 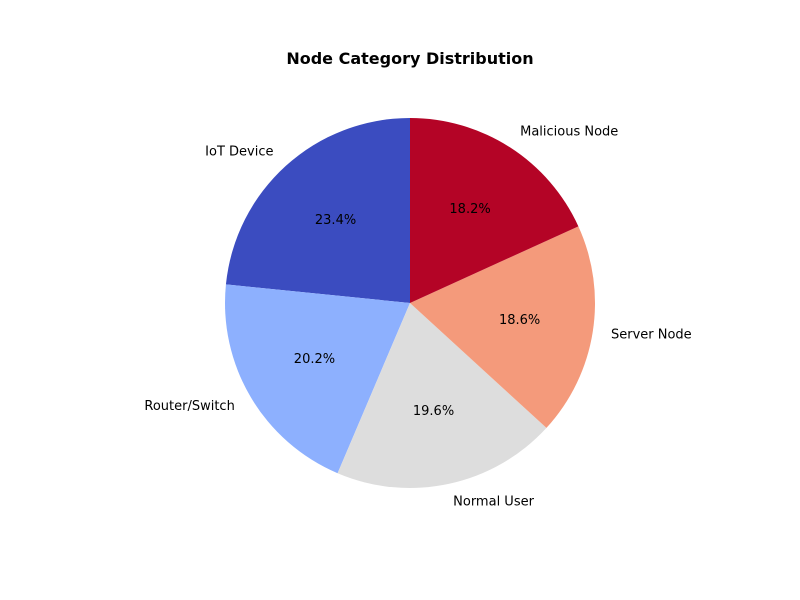 I want to click on pie-slice-normal-user, so click(x=442, y=395).